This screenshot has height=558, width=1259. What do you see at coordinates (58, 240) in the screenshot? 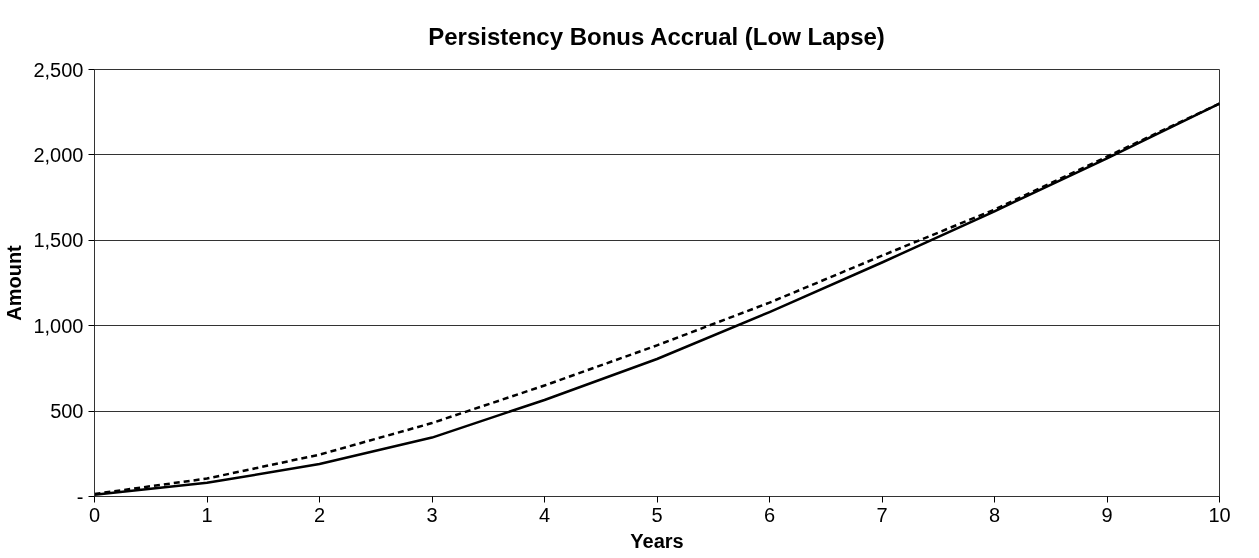
I see `y-tick-label: 1,500` at bounding box center [58, 240].